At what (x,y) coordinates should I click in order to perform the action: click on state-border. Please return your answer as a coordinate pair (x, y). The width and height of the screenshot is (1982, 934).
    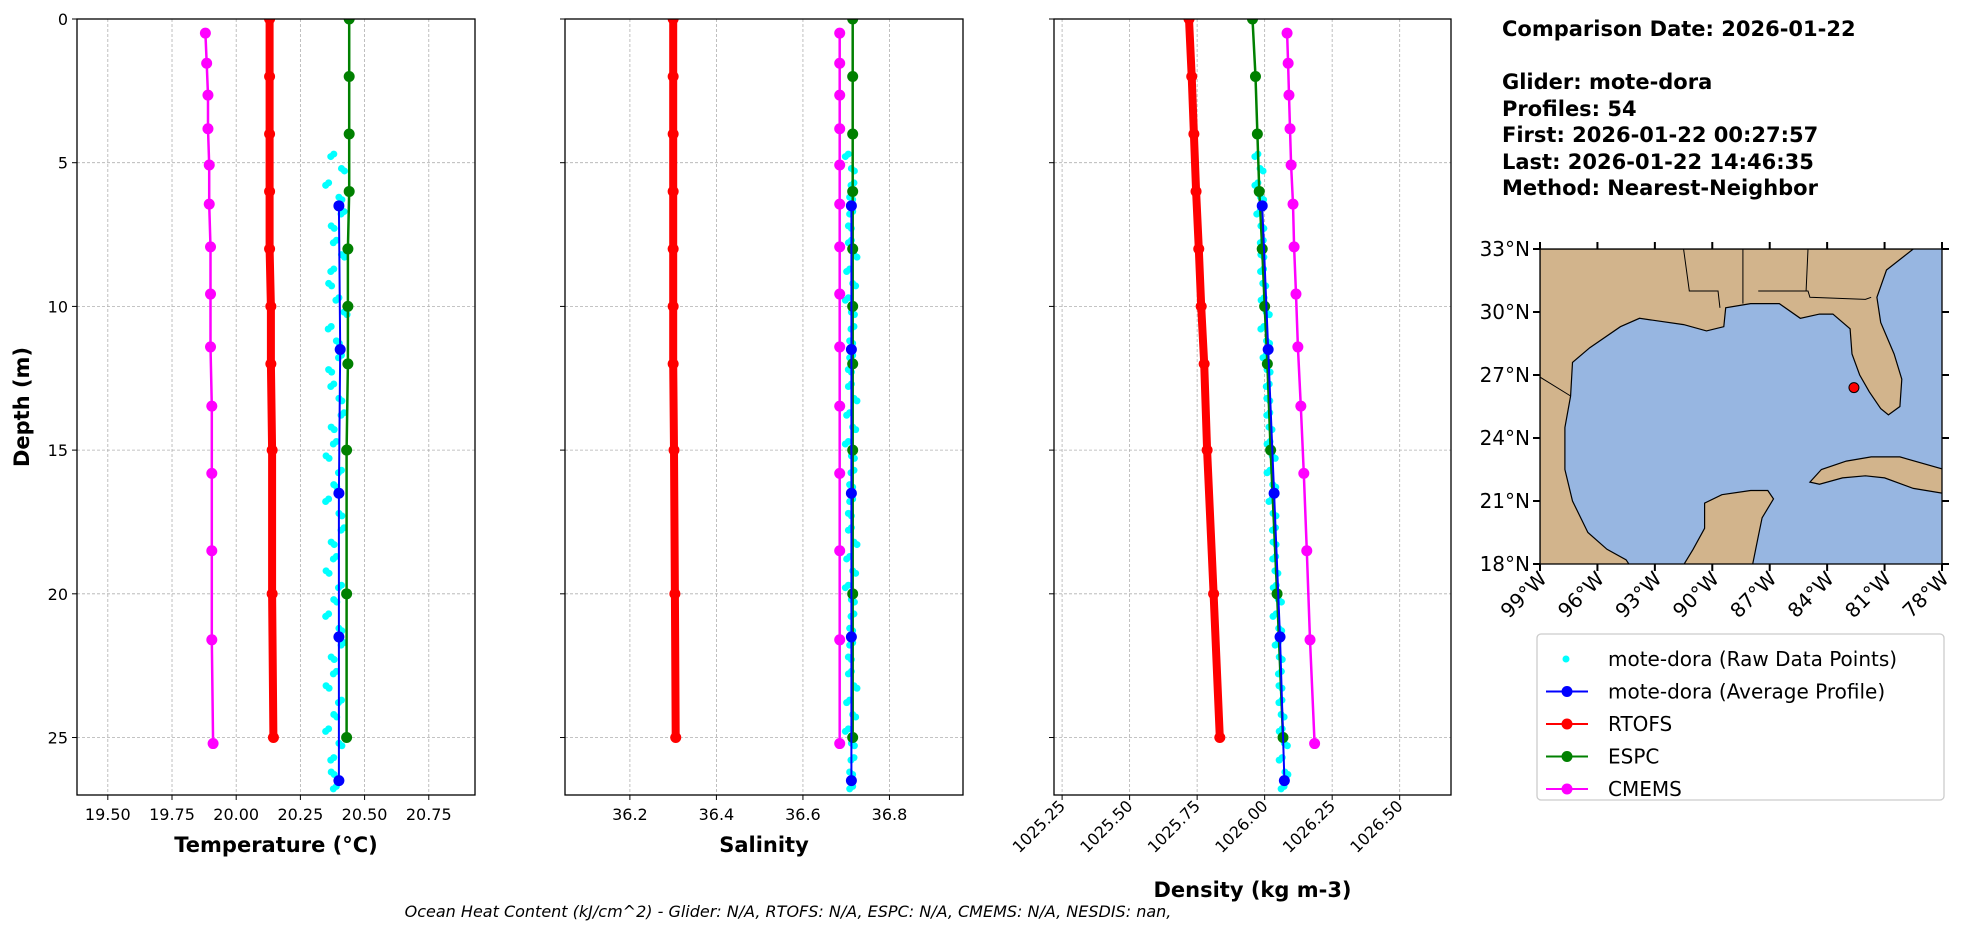
    Looking at the image, I should click on (1702, 278).